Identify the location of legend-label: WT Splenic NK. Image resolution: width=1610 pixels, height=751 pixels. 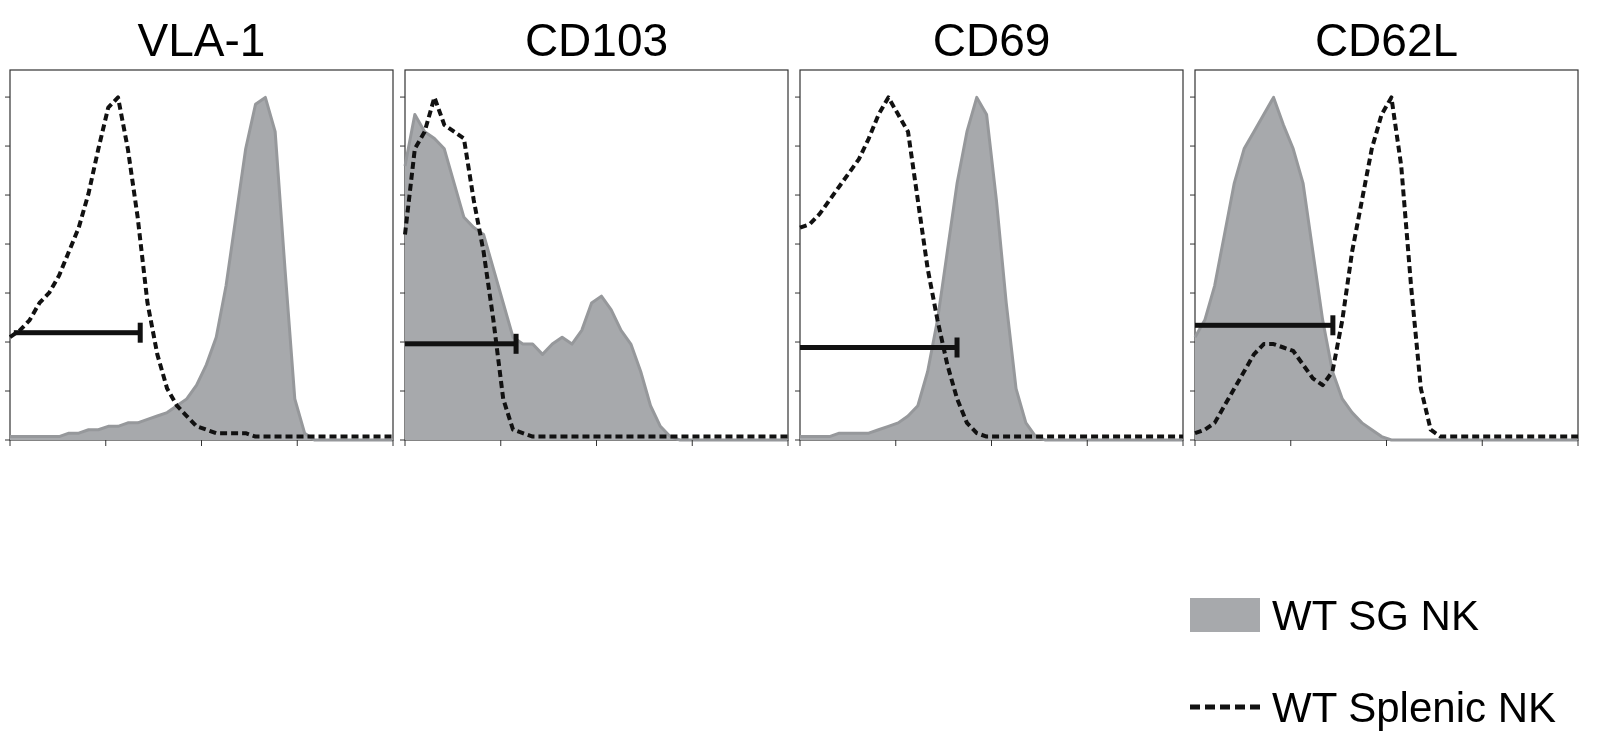
(1414, 707).